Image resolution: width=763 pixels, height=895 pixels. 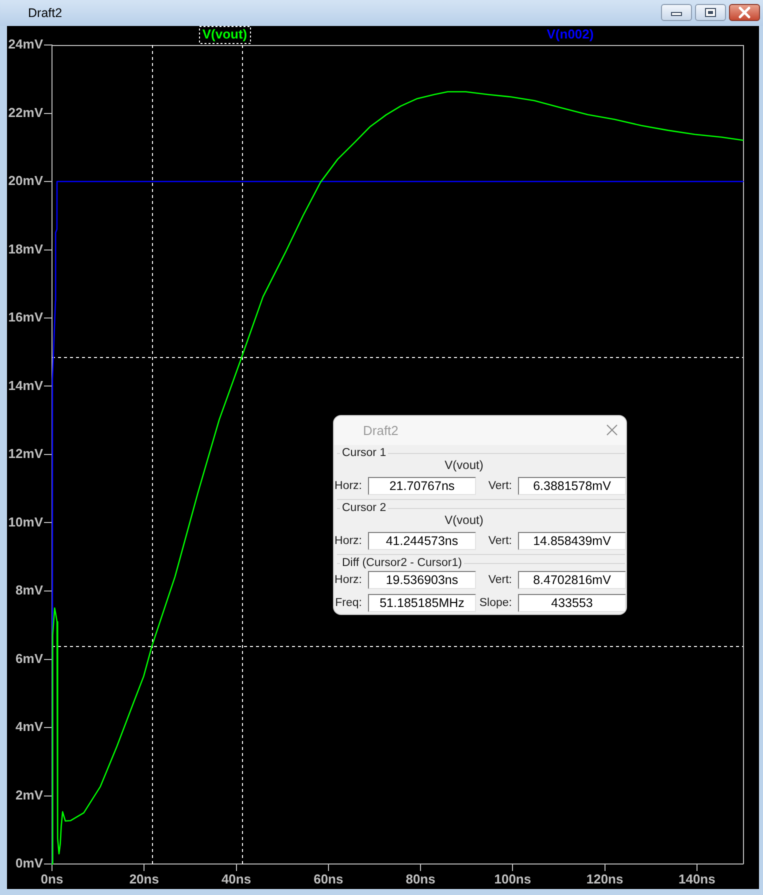 What do you see at coordinates (364, 453) in the screenshot?
I see `annotation: Cursor 1` at bounding box center [364, 453].